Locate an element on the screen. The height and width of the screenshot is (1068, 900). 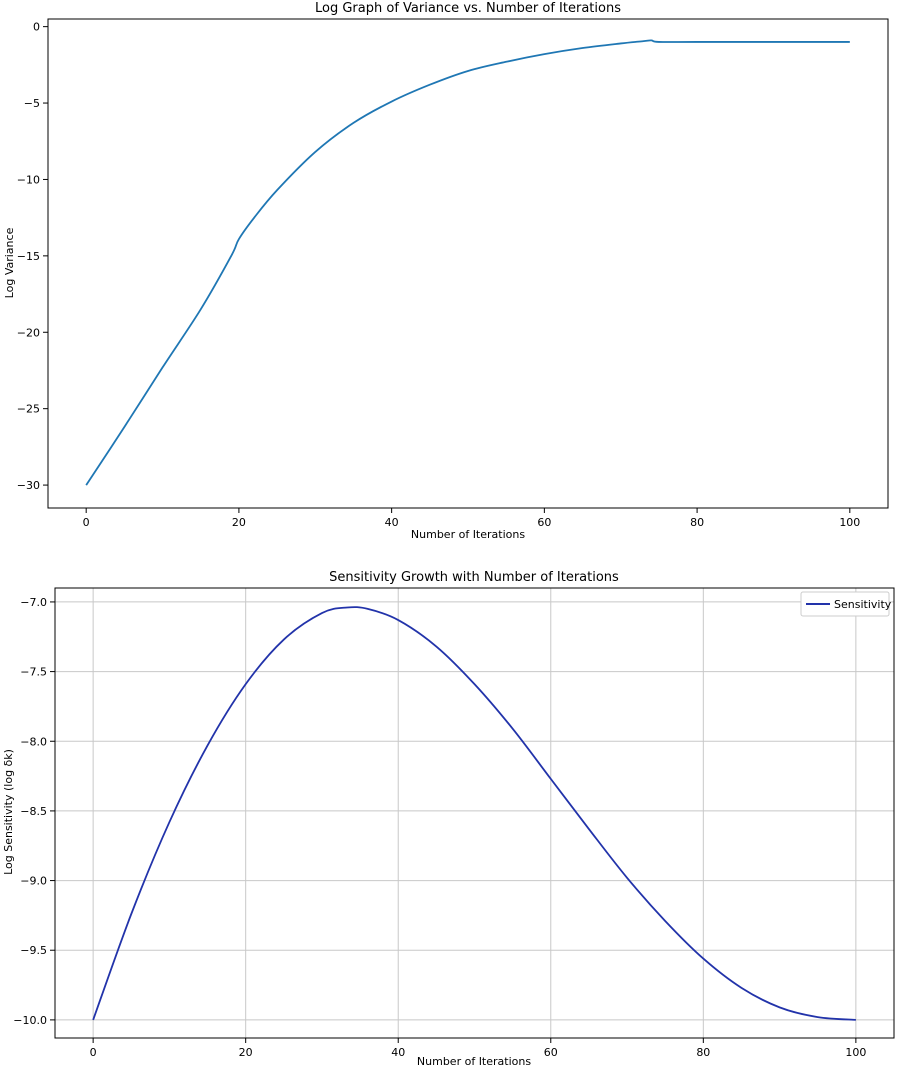
chart2-x-label: Number of Iterations is located at coordinates (474, 1061).